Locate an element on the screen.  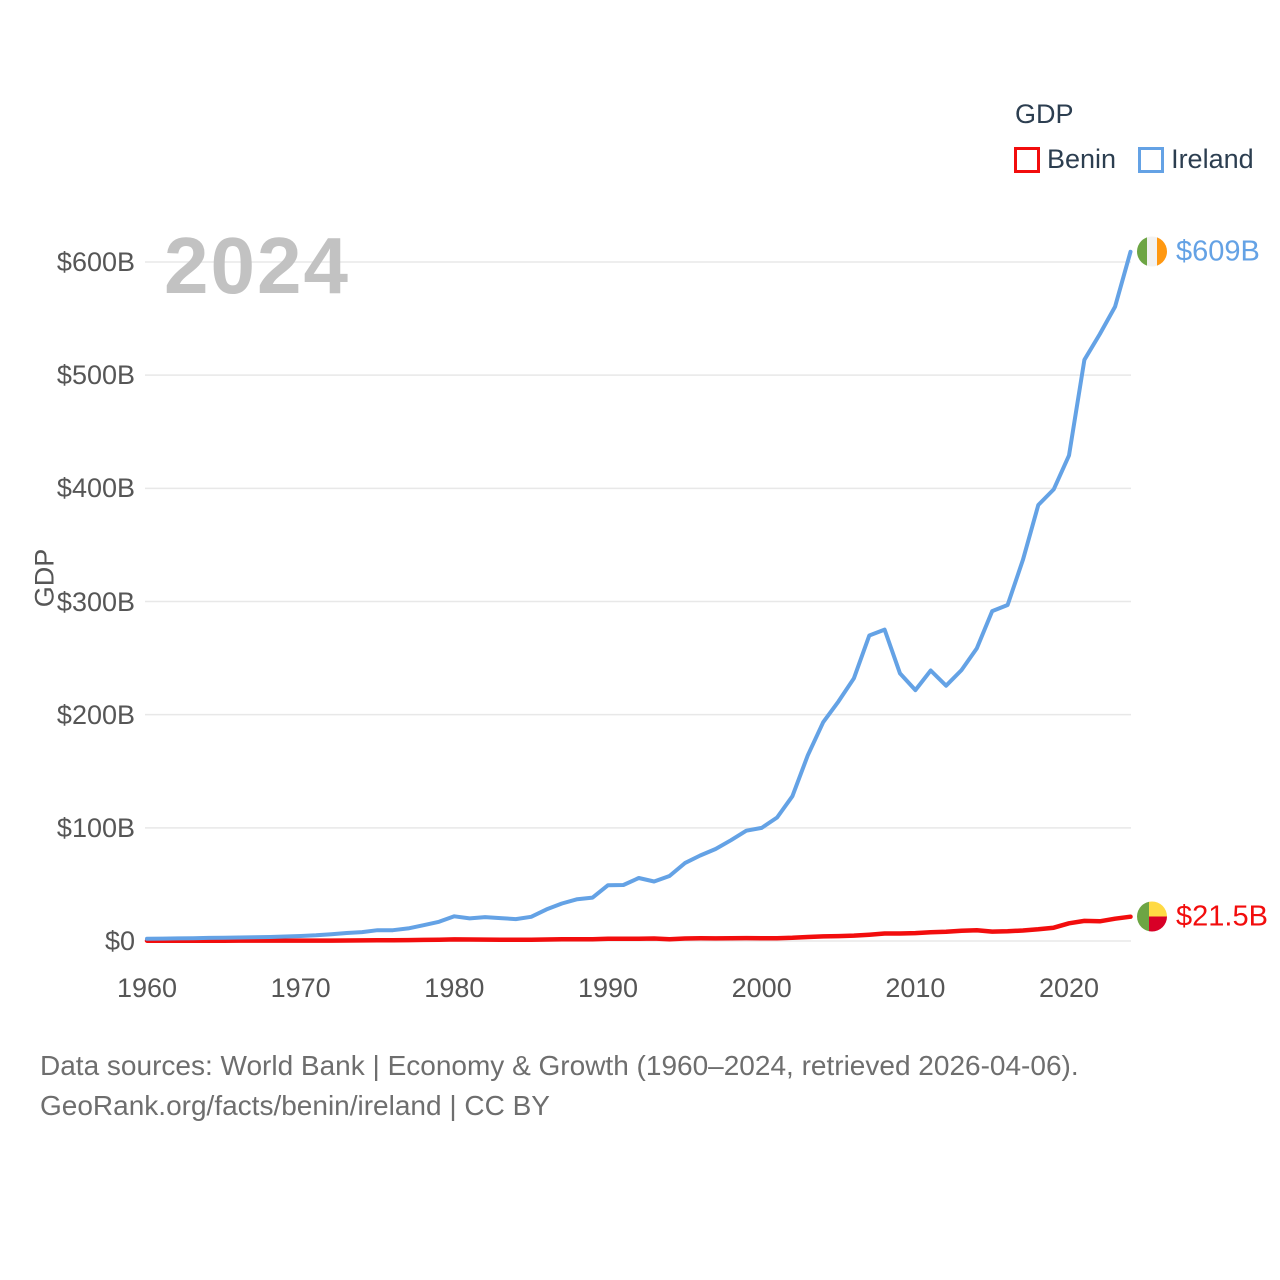
y-tick-label: $100B is located at coordinates (95, 827).